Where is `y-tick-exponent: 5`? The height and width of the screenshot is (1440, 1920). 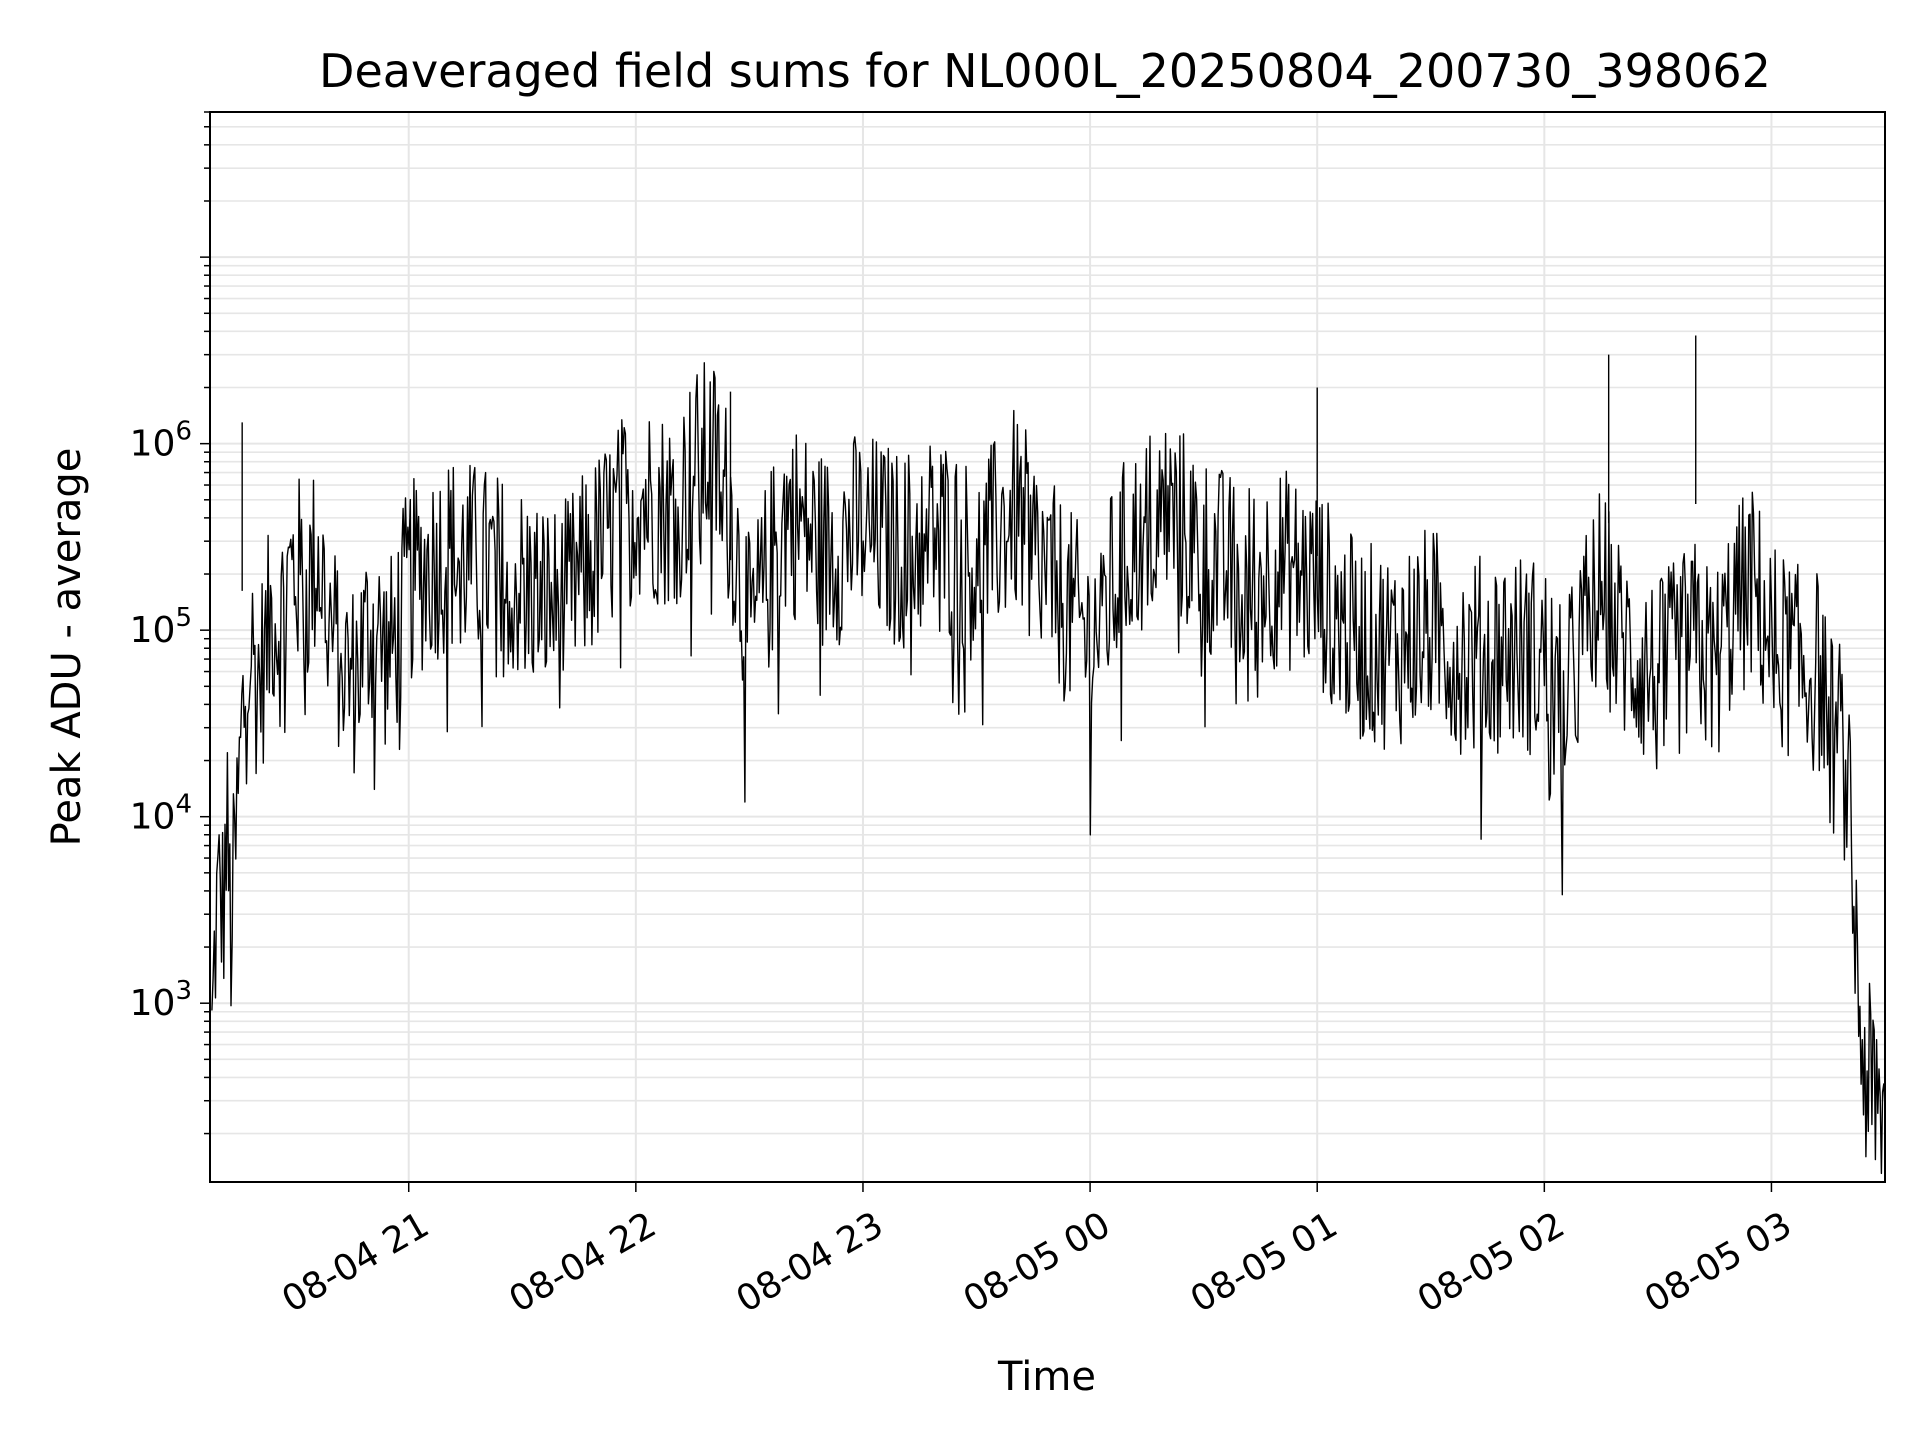
y-tick-exponent: 5 is located at coordinates (183, 618).